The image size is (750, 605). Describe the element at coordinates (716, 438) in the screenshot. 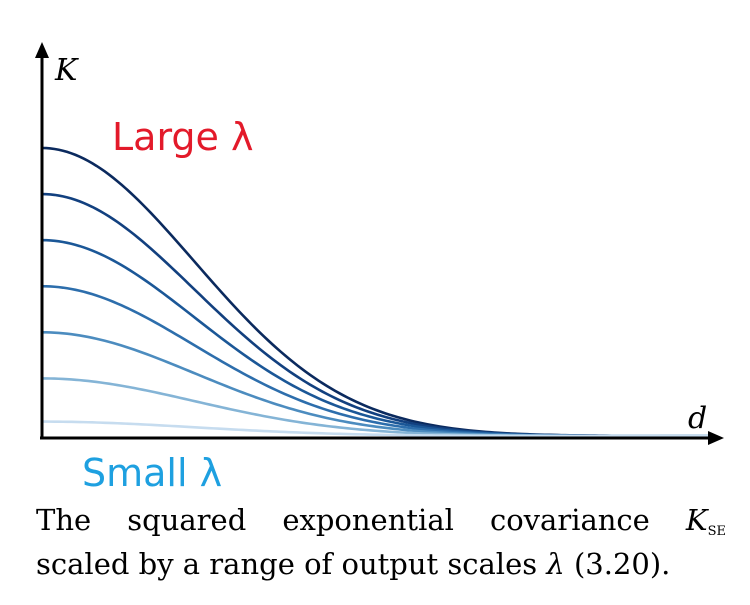

I see `x-axis-arrow` at that location.